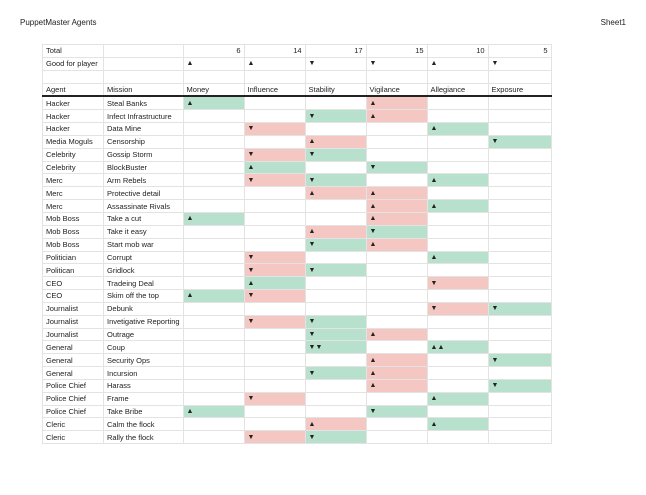 This screenshot has height=495, width=646. What do you see at coordinates (143, 244) in the screenshot?
I see `mission-cell: Start mob war` at bounding box center [143, 244].